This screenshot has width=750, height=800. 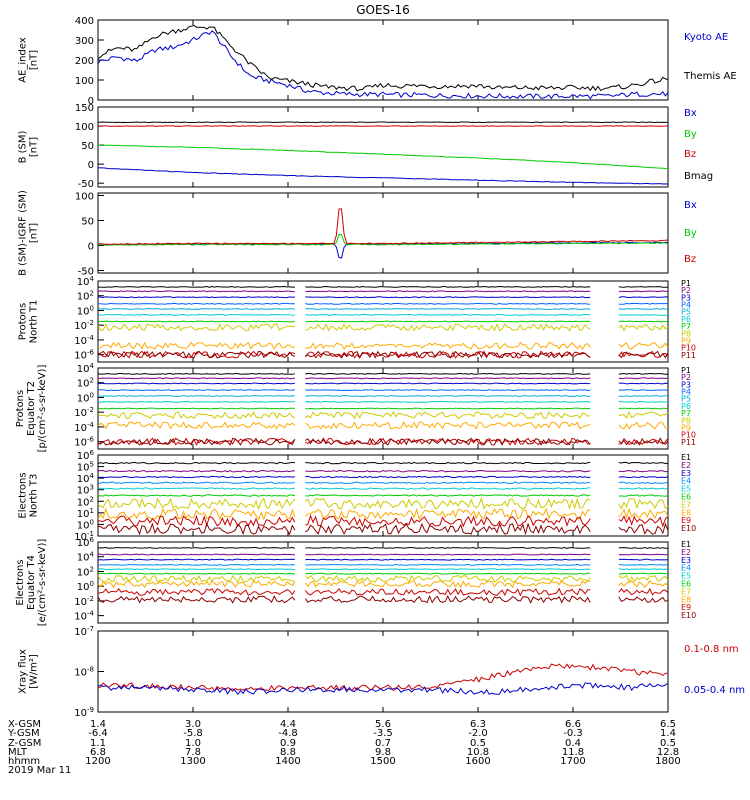 I want to click on y-tick-label: 10⁻⁹, so click(x=84, y=712).